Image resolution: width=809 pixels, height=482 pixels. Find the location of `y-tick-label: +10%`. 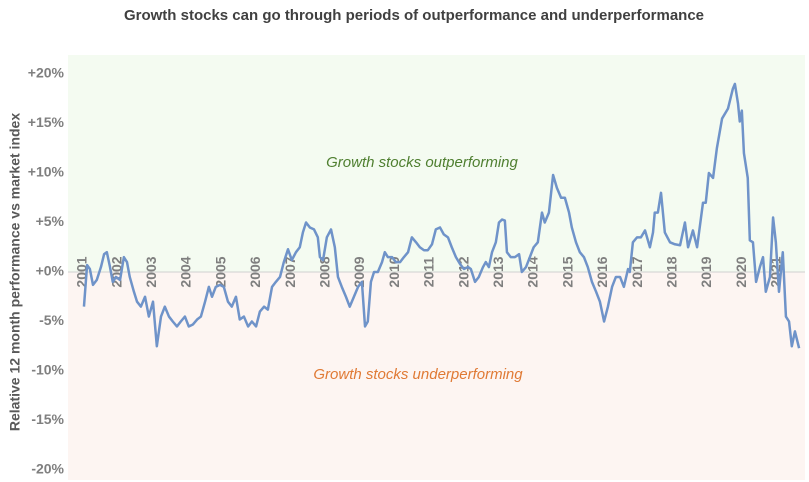

y-tick-label: +10% is located at coordinates (46, 172).